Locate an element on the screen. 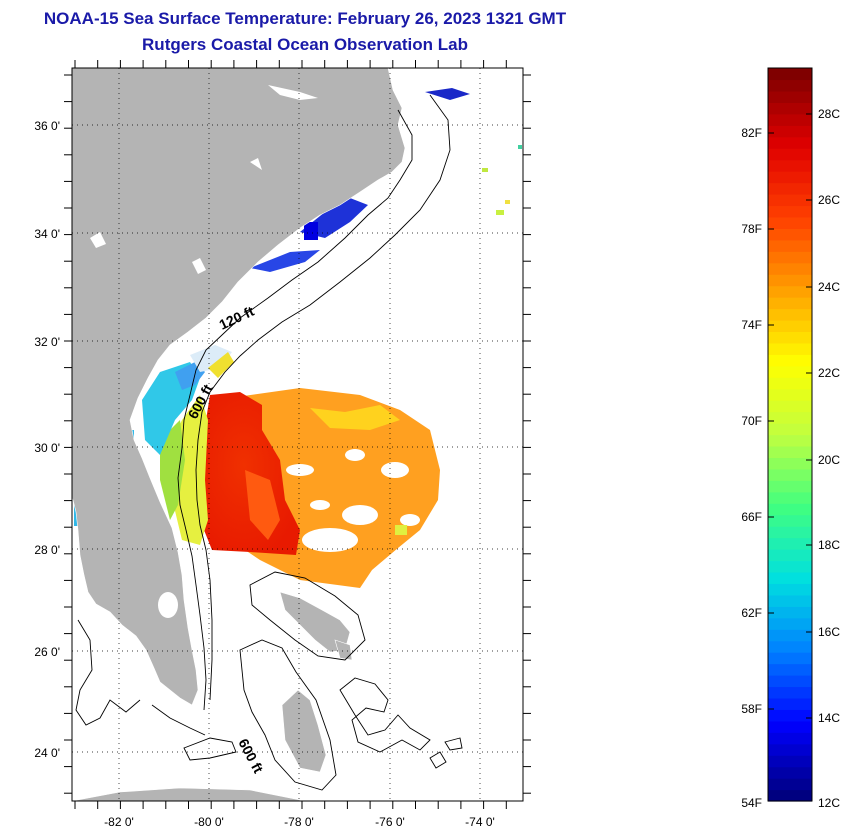  colorbar-label-f: 66F is located at coordinates (751, 517).